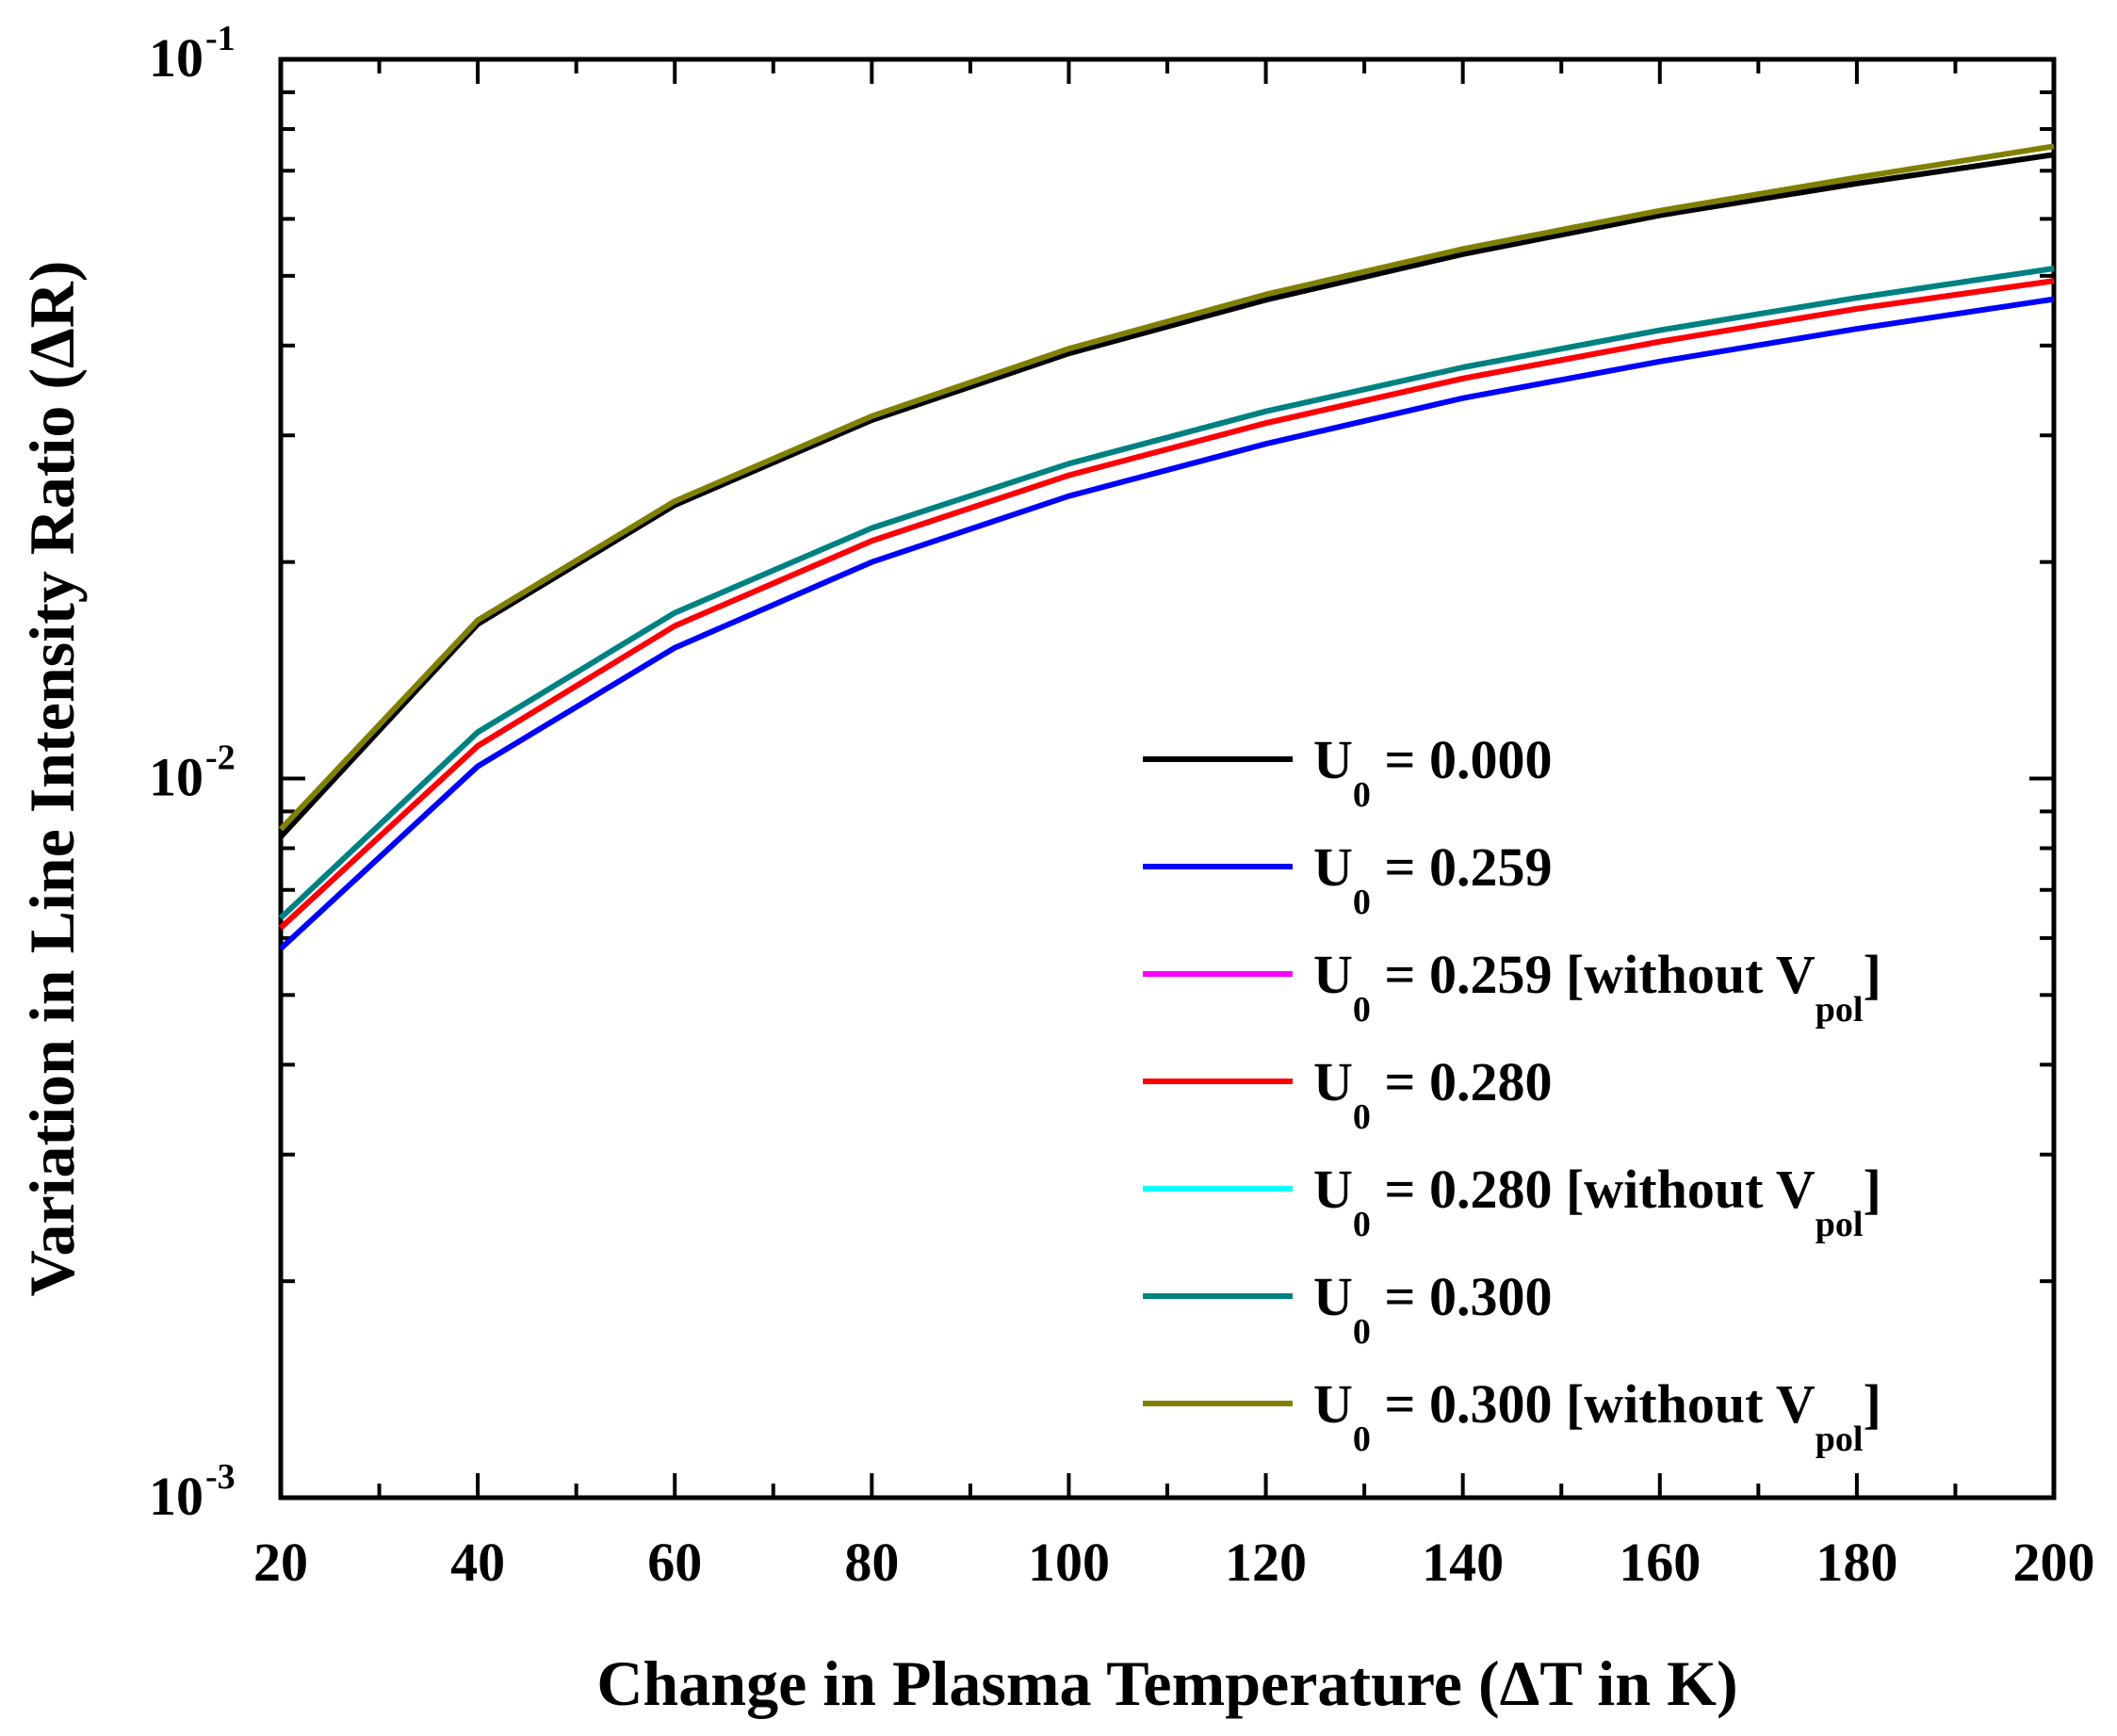 Image resolution: width=2117 pixels, height=1736 pixels. What do you see at coordinates (1266, 1562) in the screenshot?
I see `x-tick-label: 120` at bounding box center [1266, 1562].